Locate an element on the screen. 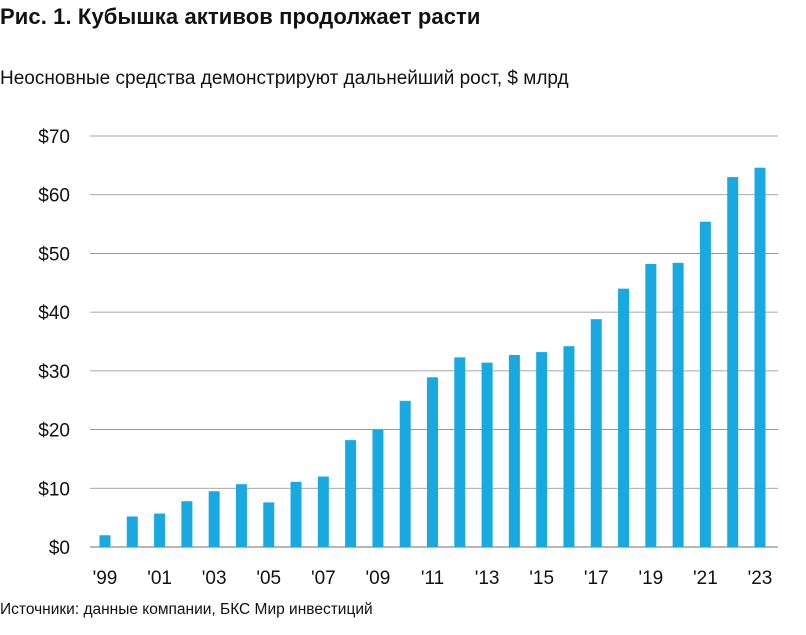  x-tick-label: '11 is located at coordinates (432, 578).